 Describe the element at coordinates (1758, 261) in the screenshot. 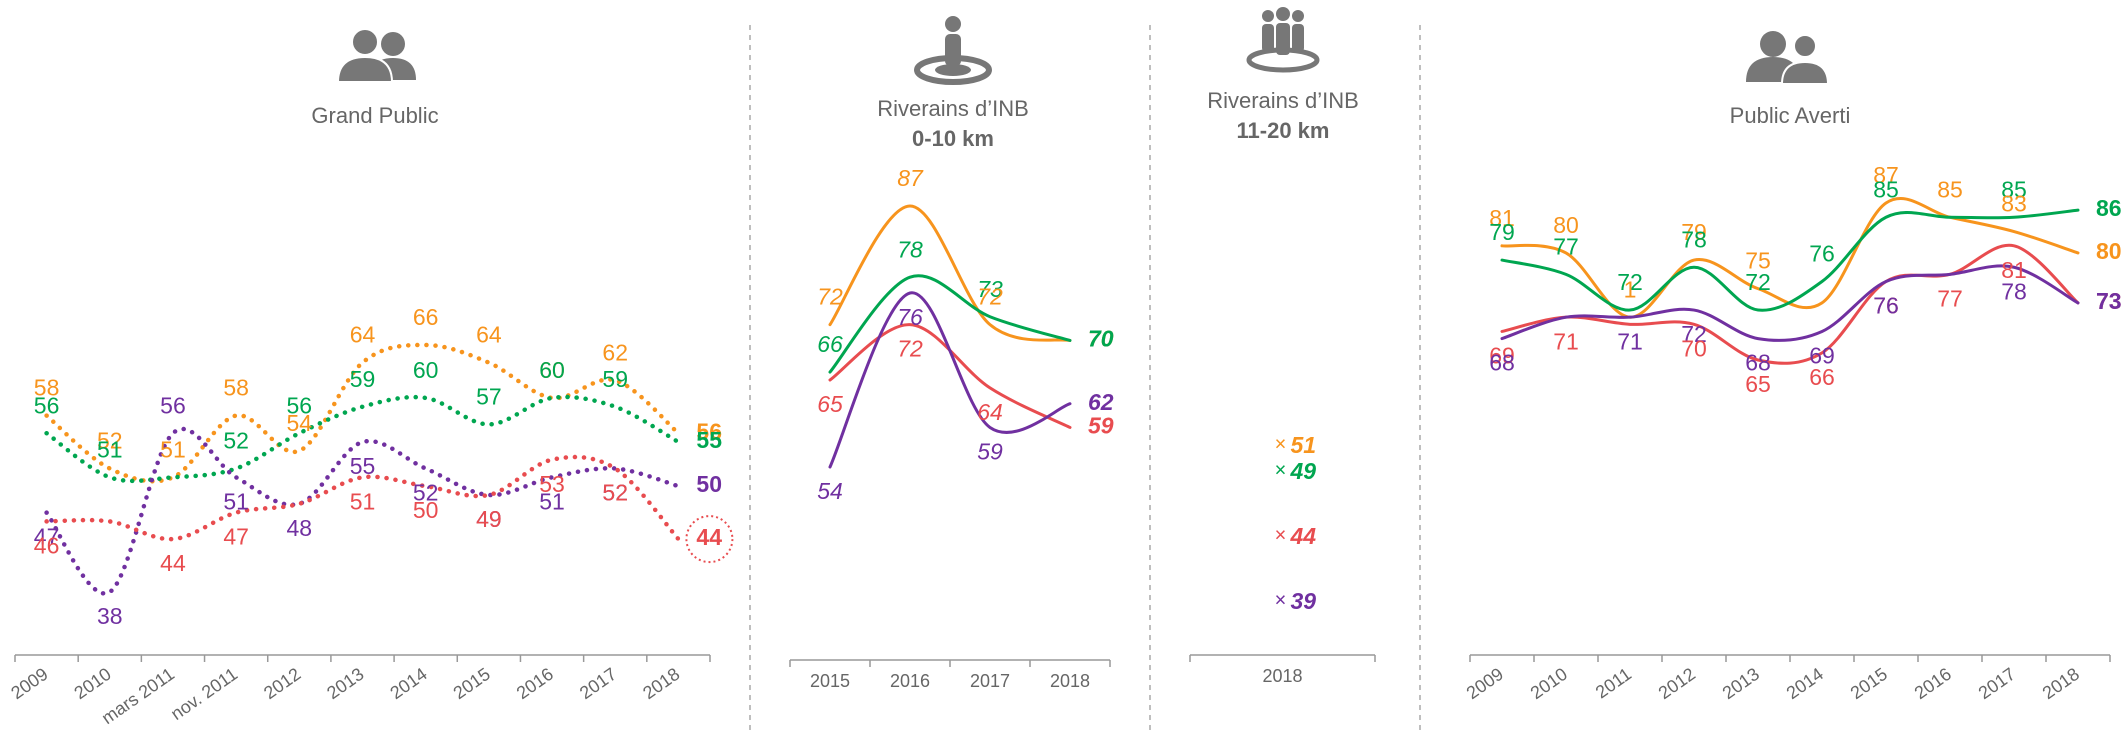

I see `data-label: 75` at that location.